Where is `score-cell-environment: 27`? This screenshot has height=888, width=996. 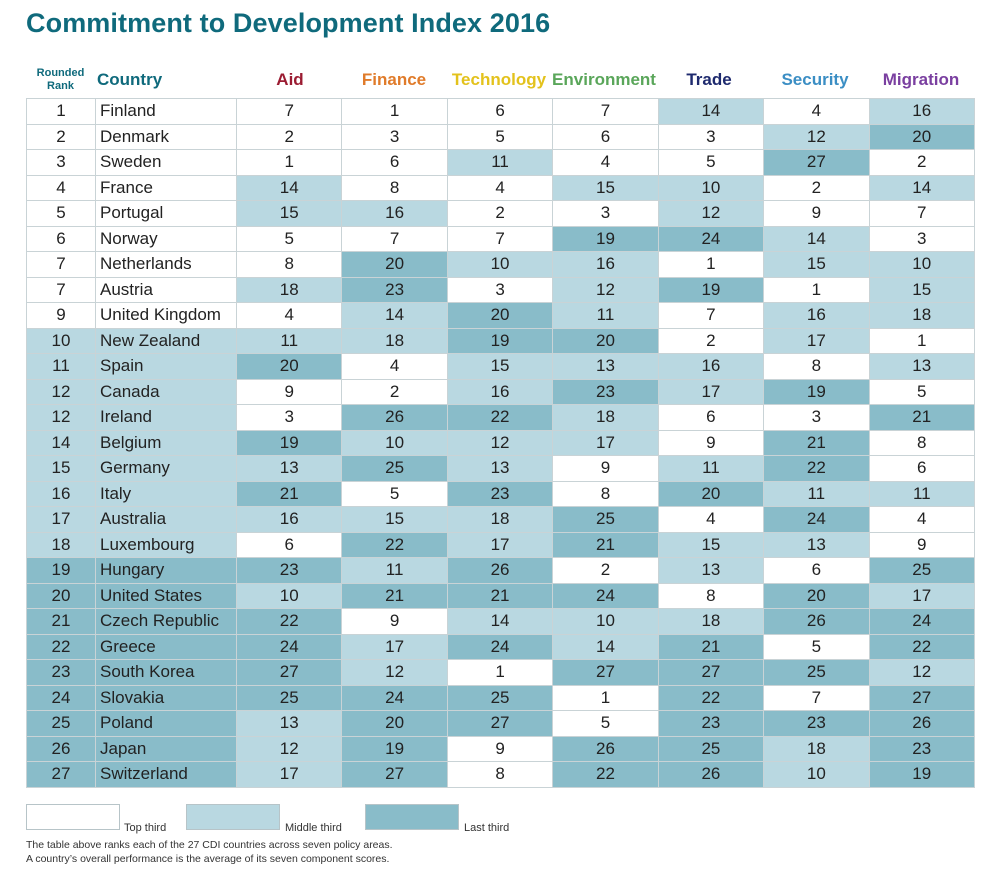 score-cell-environment: 27 is located at coordinates (605, 672).